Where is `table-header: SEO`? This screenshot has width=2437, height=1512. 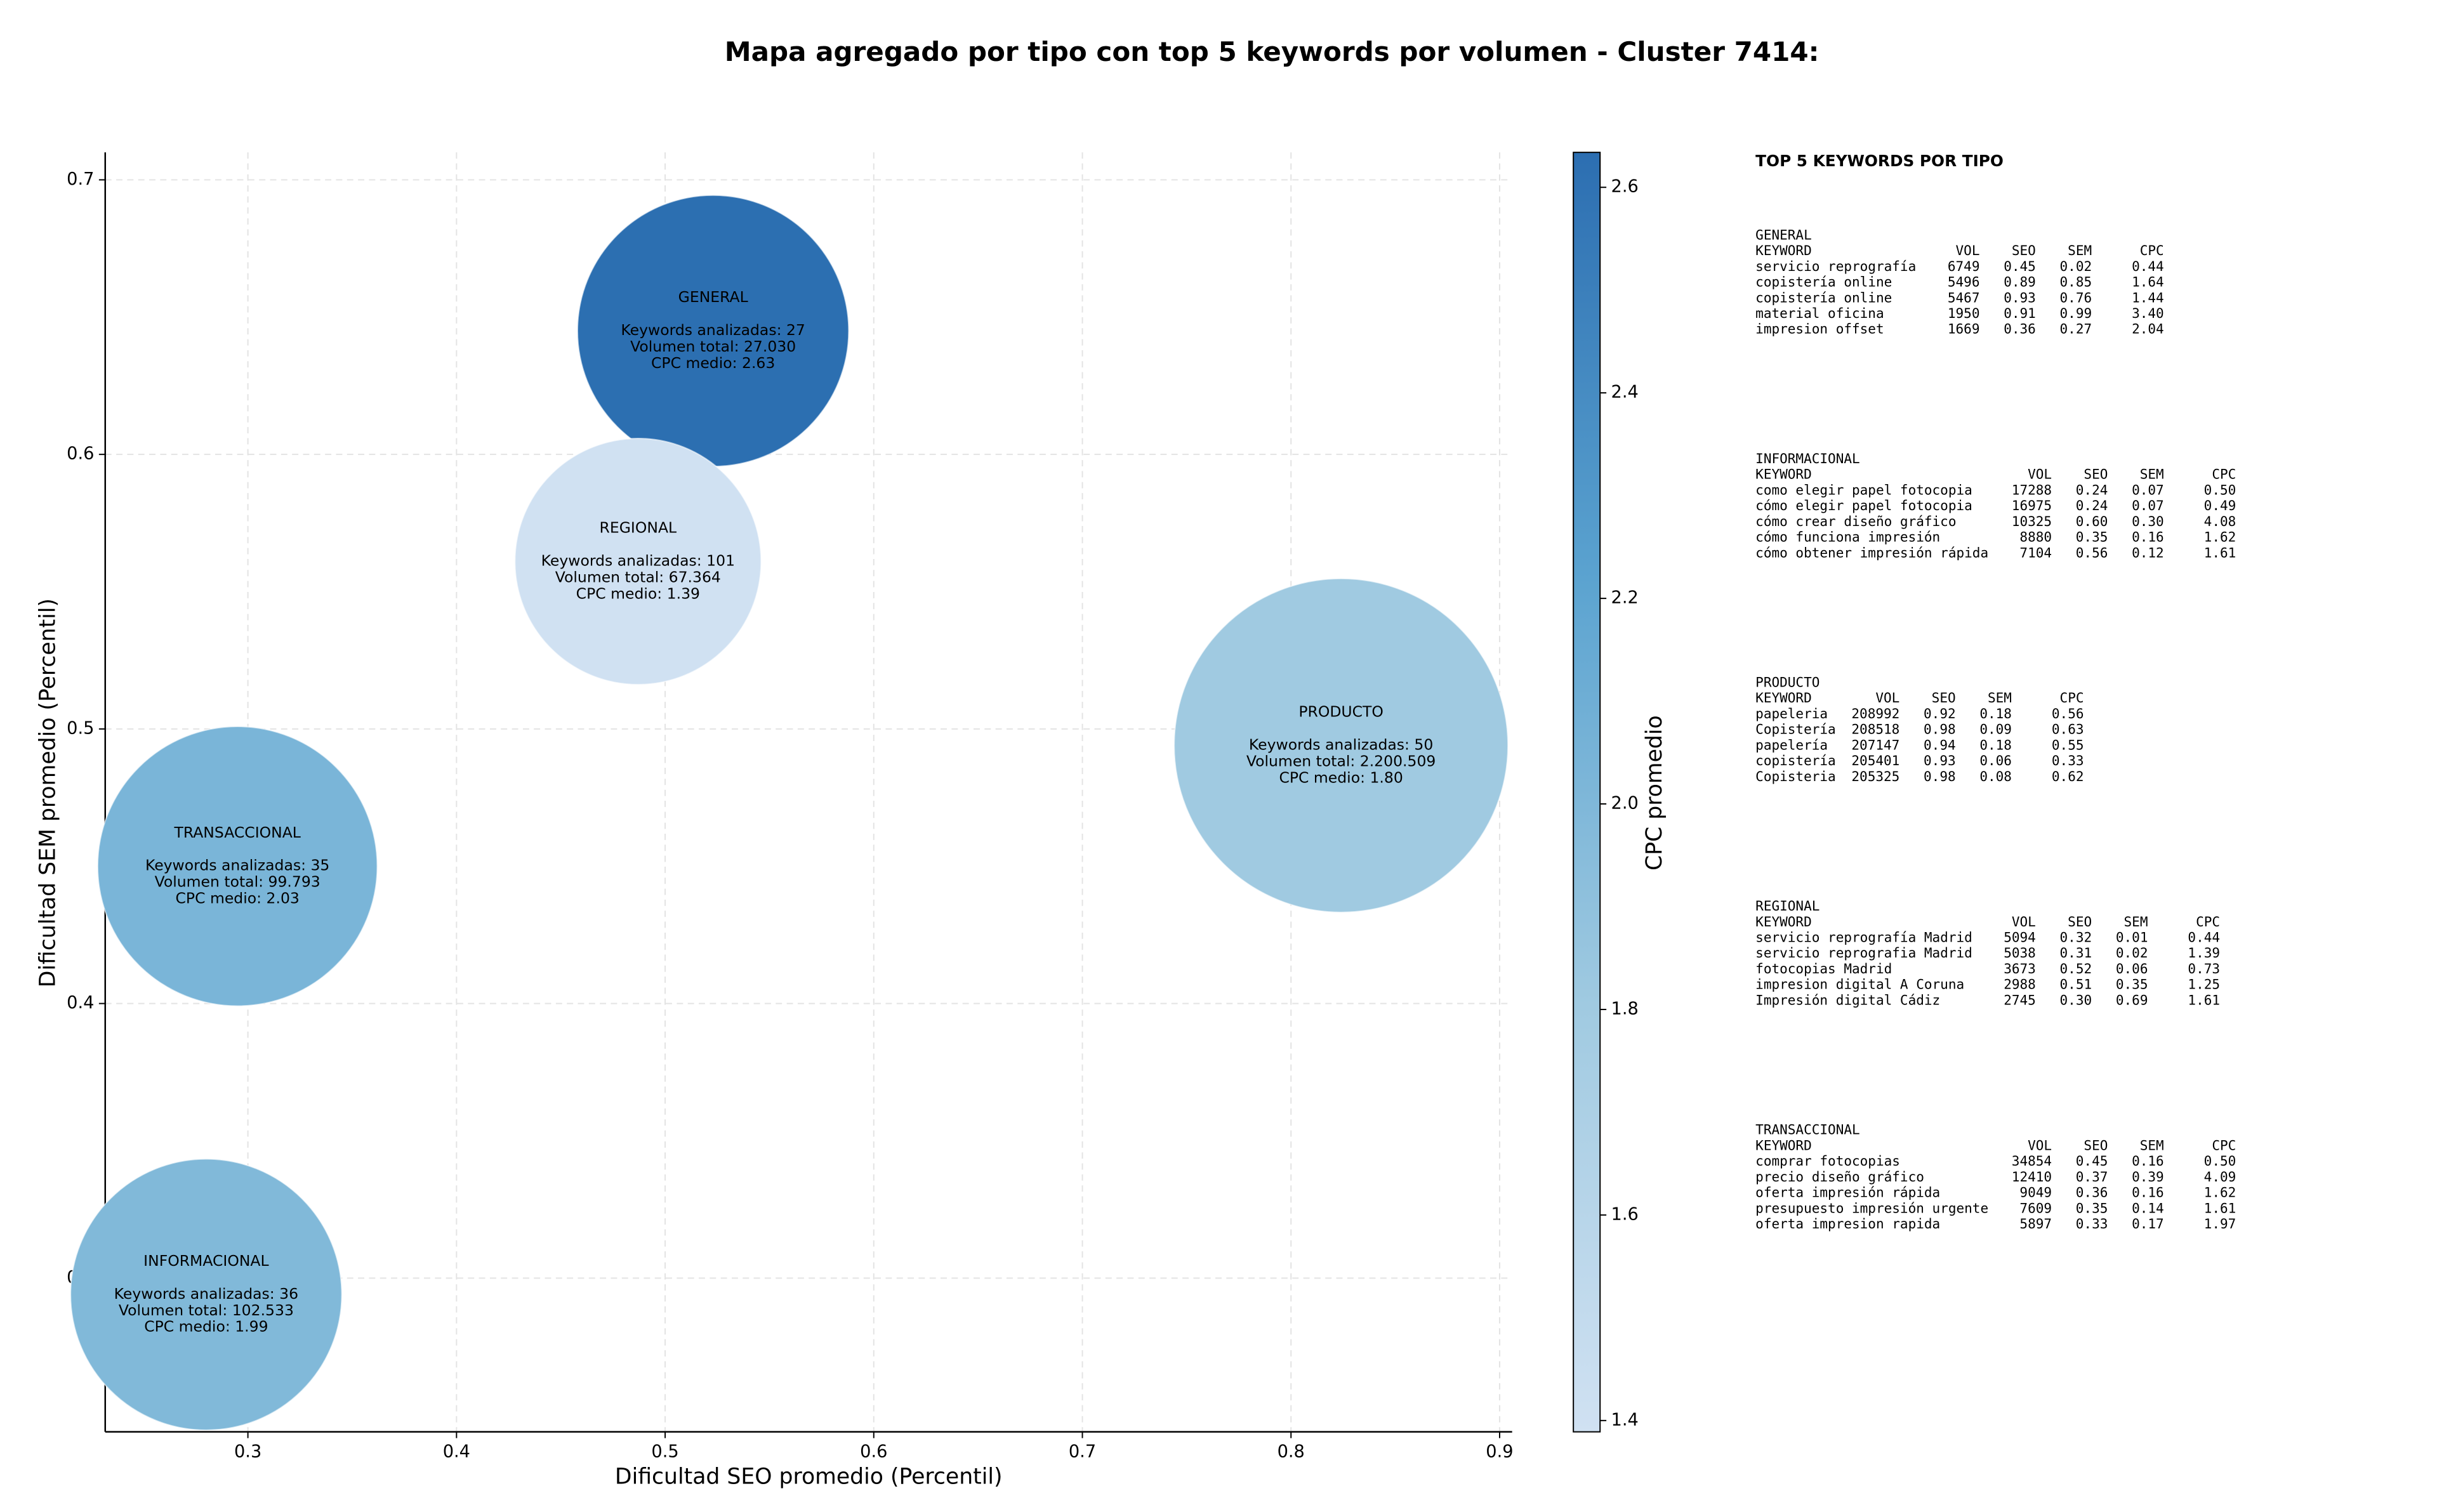
table-header: SEO is located at coordinates (2024, 250).